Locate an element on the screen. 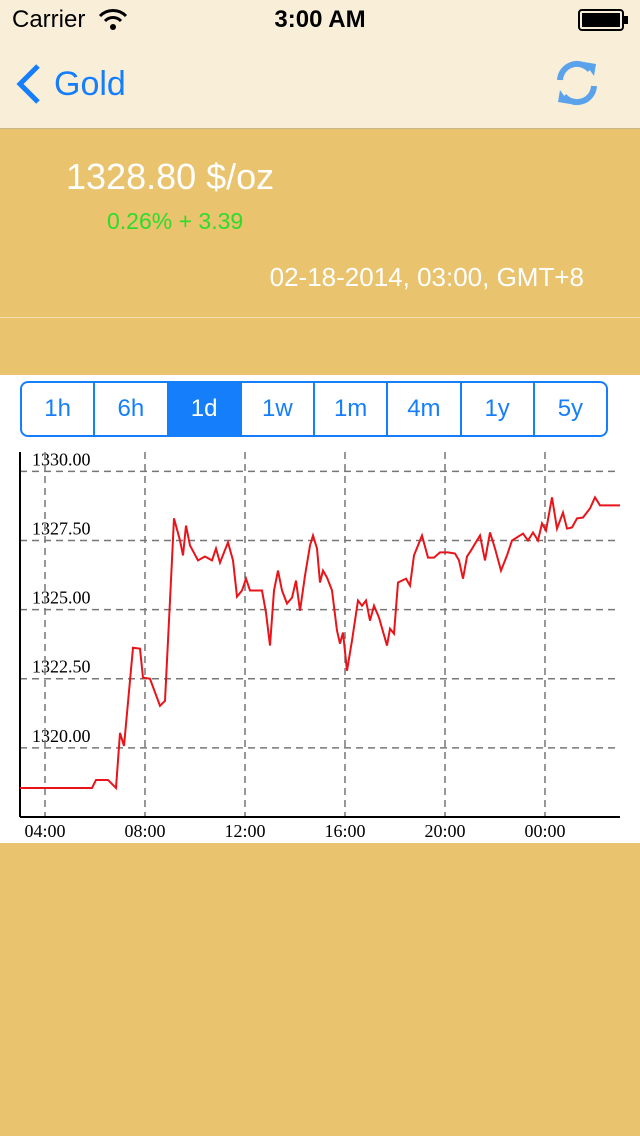 The height and width of the screenshot is (1136, 640). battery-icon is located at coordinates (603, 20).